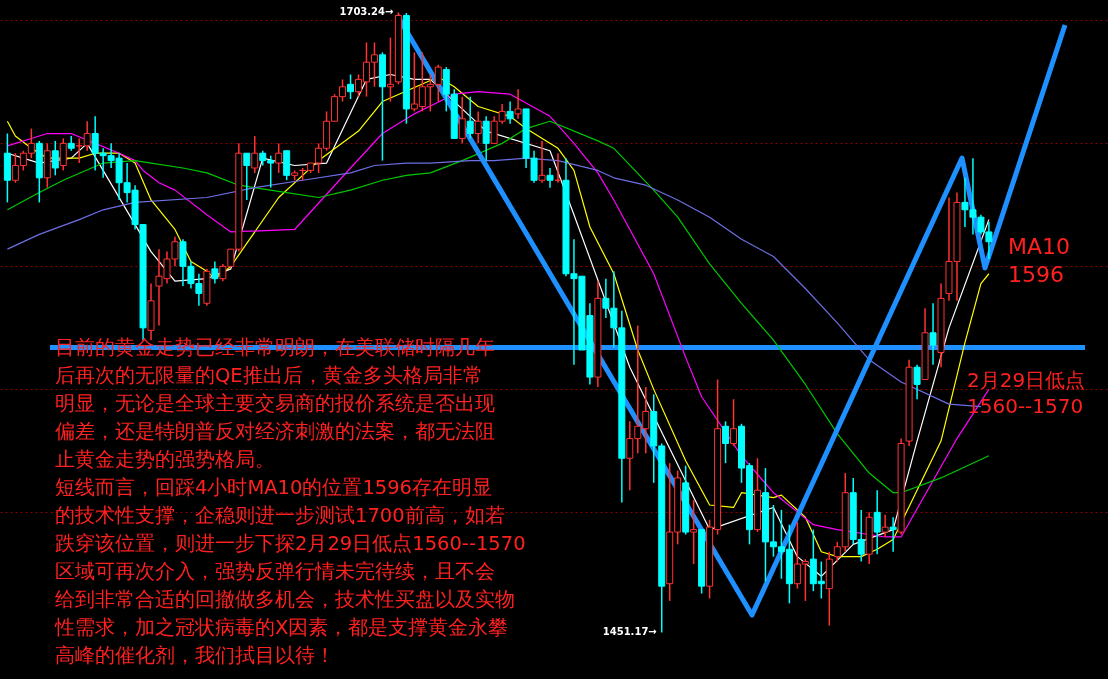 The height and width of the screenshot is (679, 1108). What do you see at coordinates (275, 431) in the screenshot?
I see `annotation: 偏差，还是特朗普反对经济刺激的法案，都无法阻` at bounding box center [275, 431].